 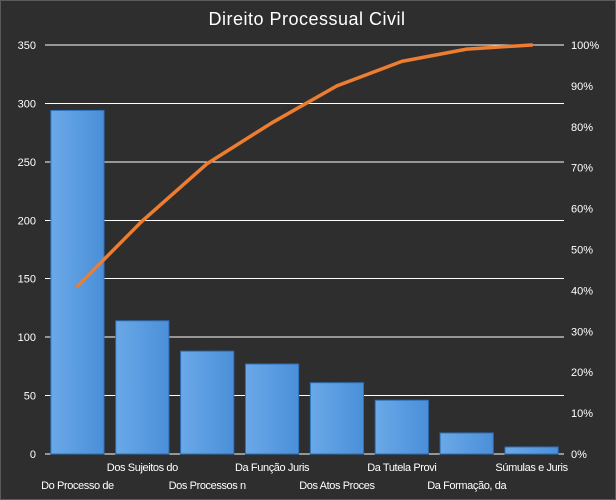 What do you see at coordinates (582, 87) in the screenshot?
I see `y2-tick-label: 90%` at bounding box center [582, 87].